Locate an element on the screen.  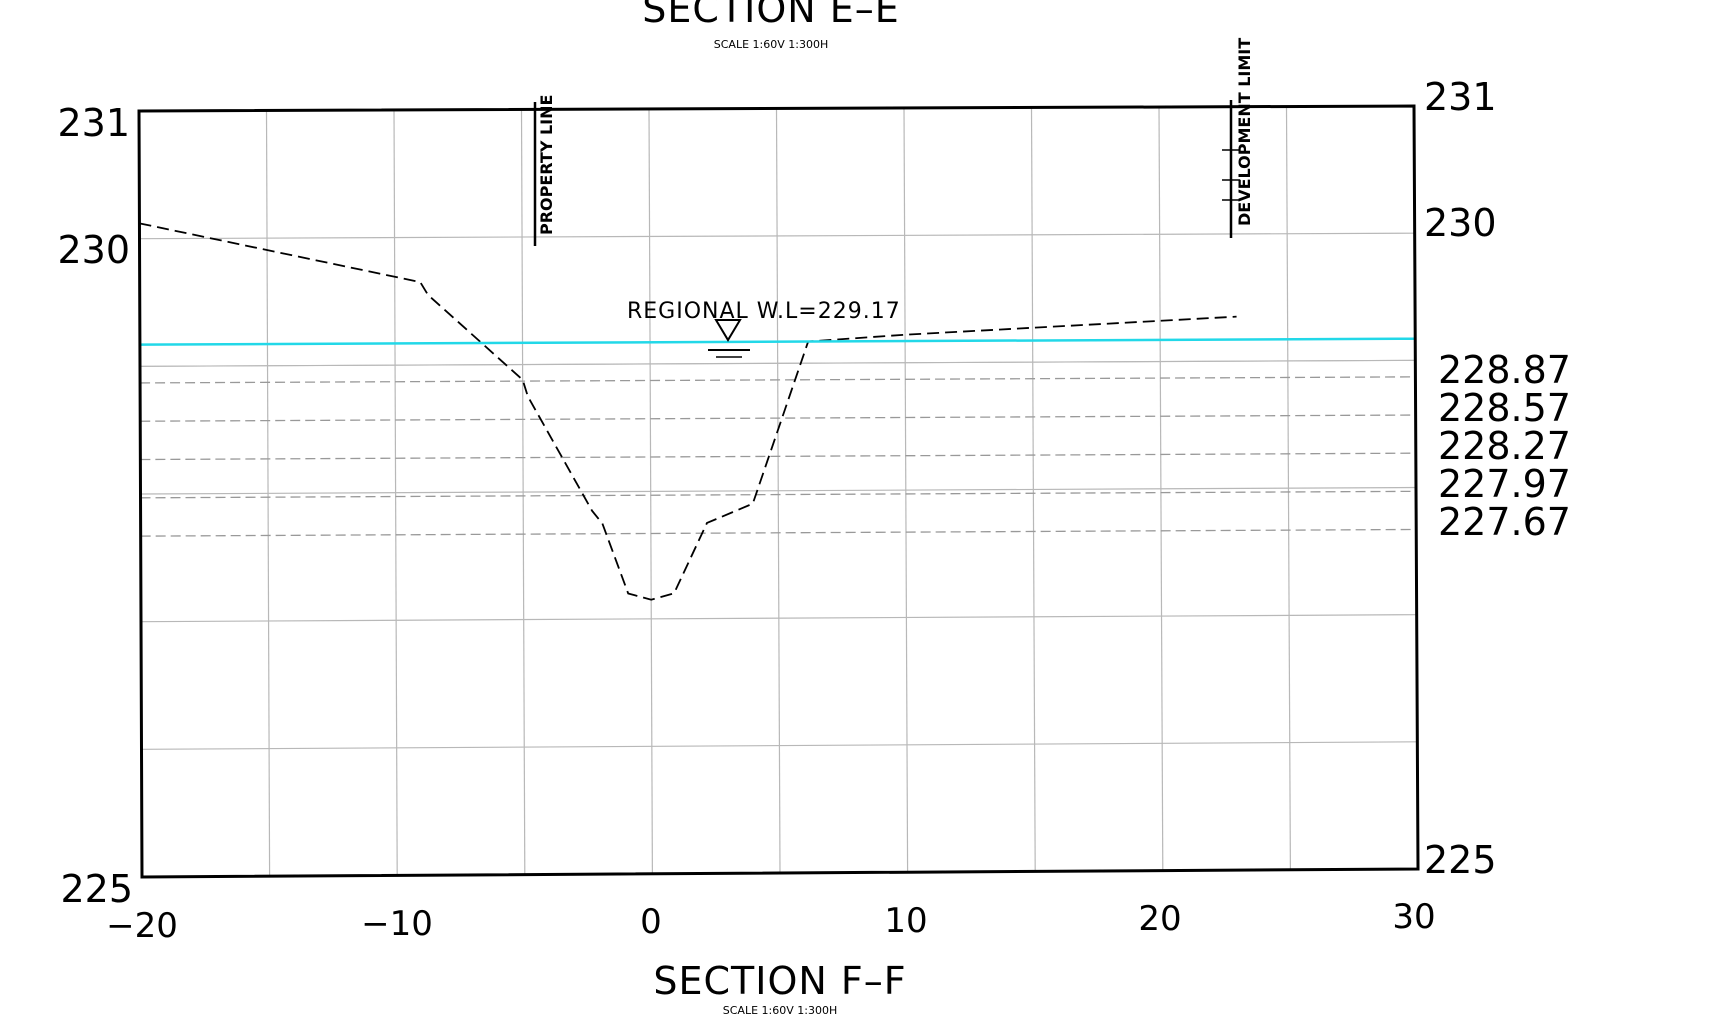
property-line-label: PROPERTY LINE is located at coordinates (546, 165).